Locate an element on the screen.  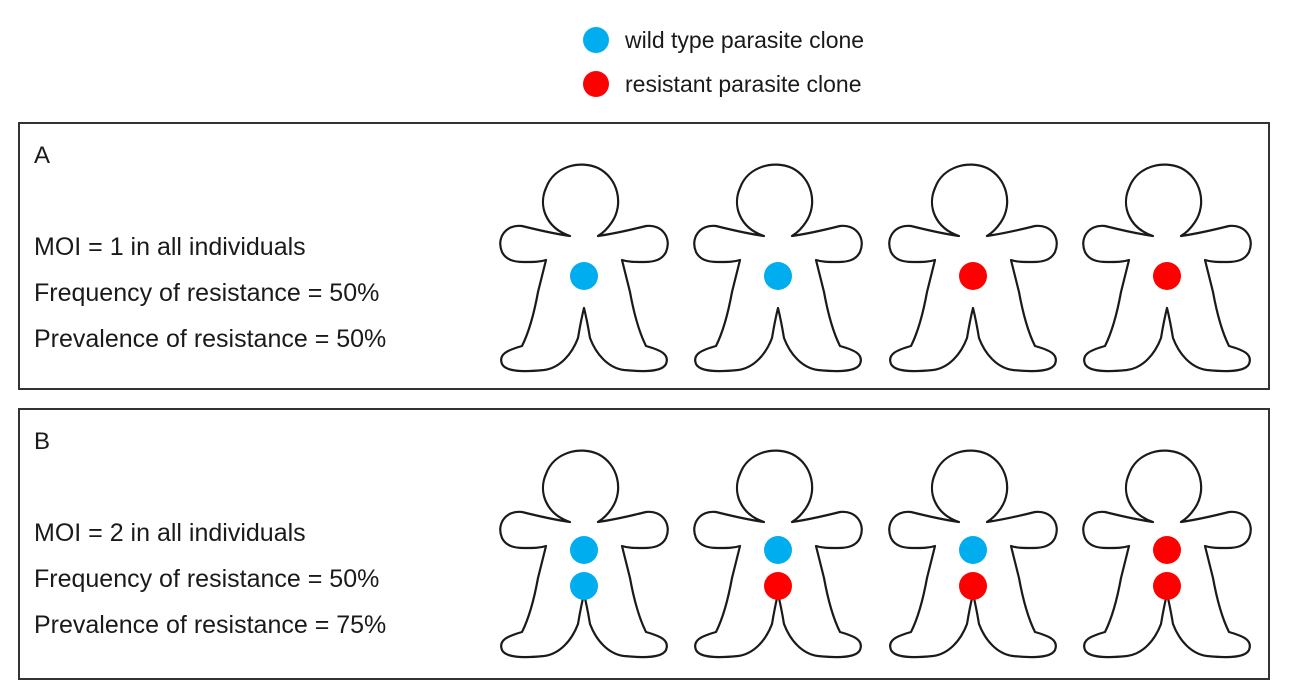
moi-line: MOI = 1 in all individuals is located at coordinates (170, 247).